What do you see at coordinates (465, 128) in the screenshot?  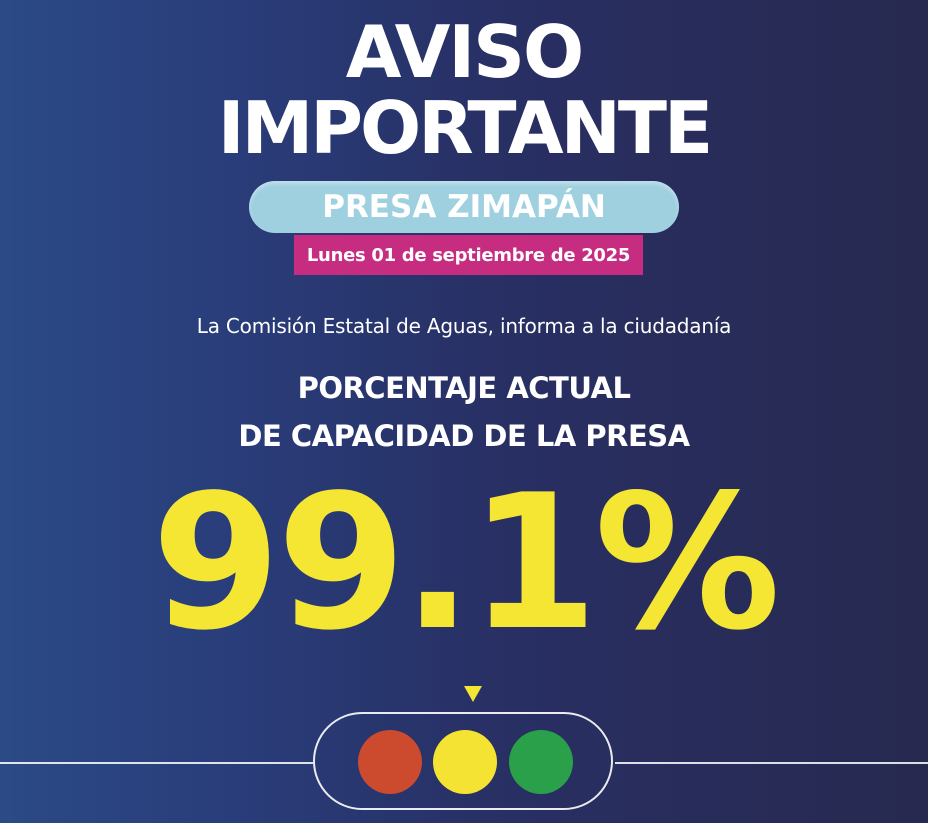 I see `title-importante: IMPORTANTE` at bounding box center [465, 128].